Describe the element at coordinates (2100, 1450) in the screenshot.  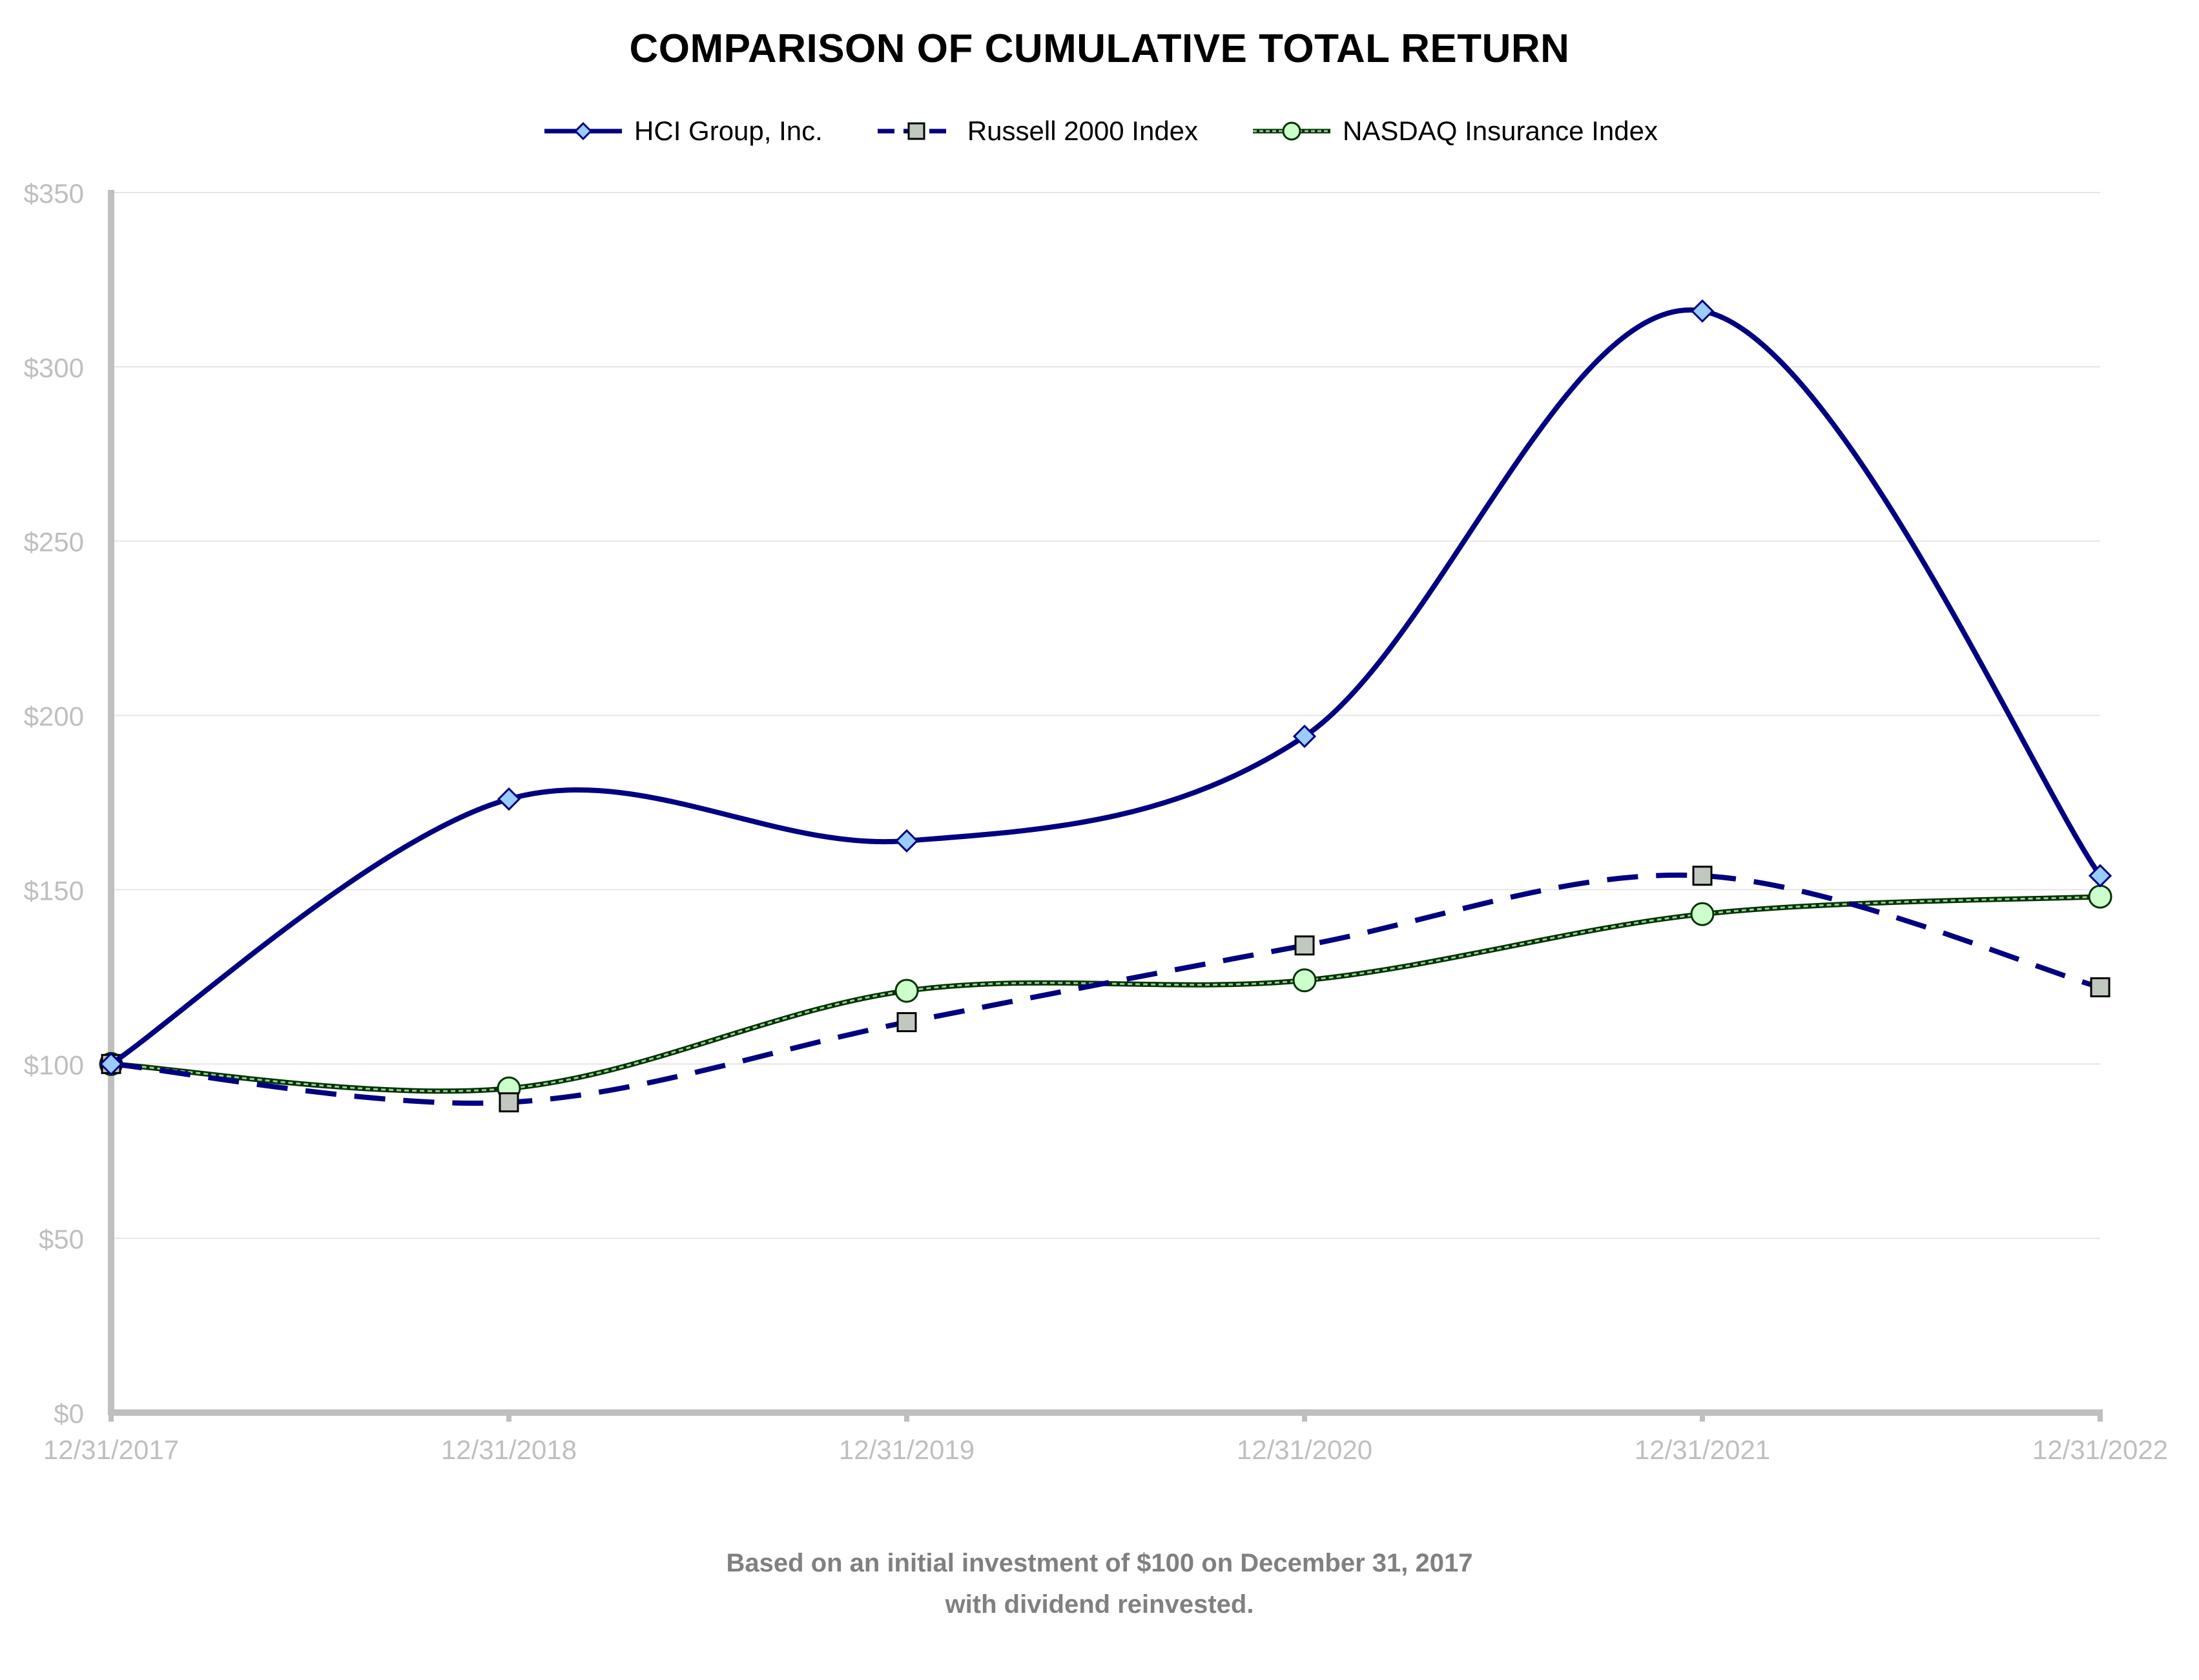
I see `x-tick-label: 12/31/2022` at that location.